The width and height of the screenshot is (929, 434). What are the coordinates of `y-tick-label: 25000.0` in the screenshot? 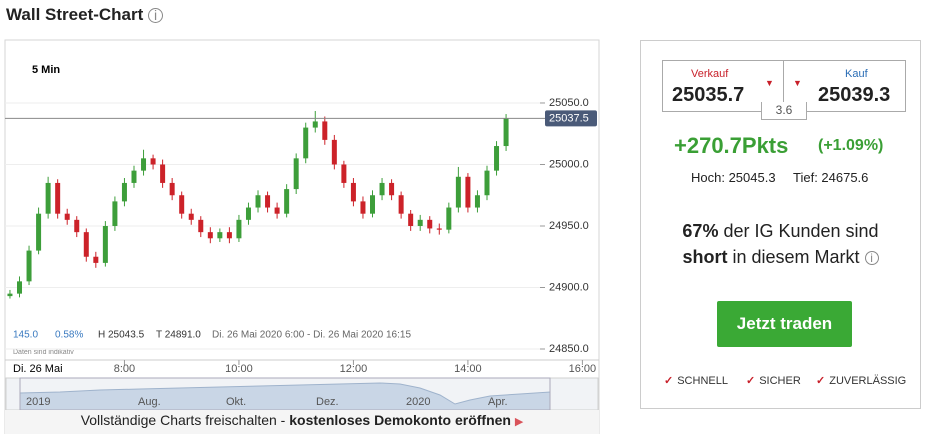 It's located at (569, 164).